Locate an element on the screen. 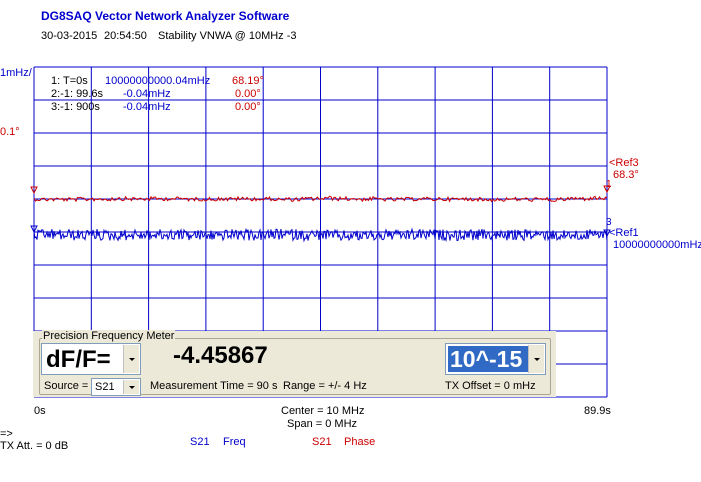  date-readout: 30-03-2015 is located at coordinates (69, 36).